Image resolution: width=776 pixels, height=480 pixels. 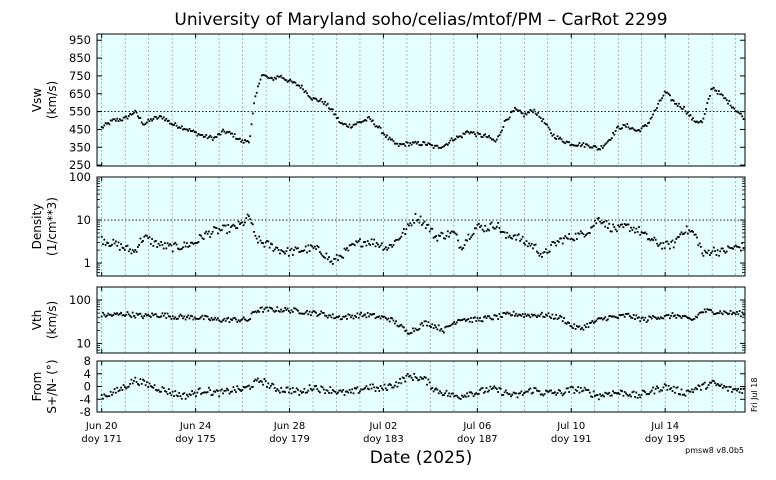 What do you see at coordinates (85, 399) in the screenshot?
I see `y-tick-label: -4` at bounding box center [85, 399].